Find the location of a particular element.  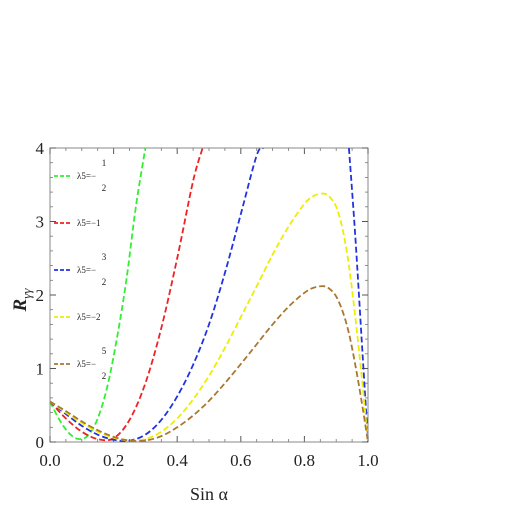

y-axis-title-main: R is located at coordinates (20, 306).